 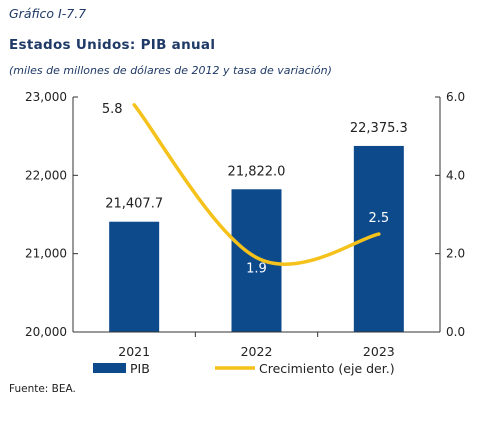 What do you see at coordinates (140, 368) in the screenshot?
I see `legend-label-bar: PIB` at bounding box center [140, 368].